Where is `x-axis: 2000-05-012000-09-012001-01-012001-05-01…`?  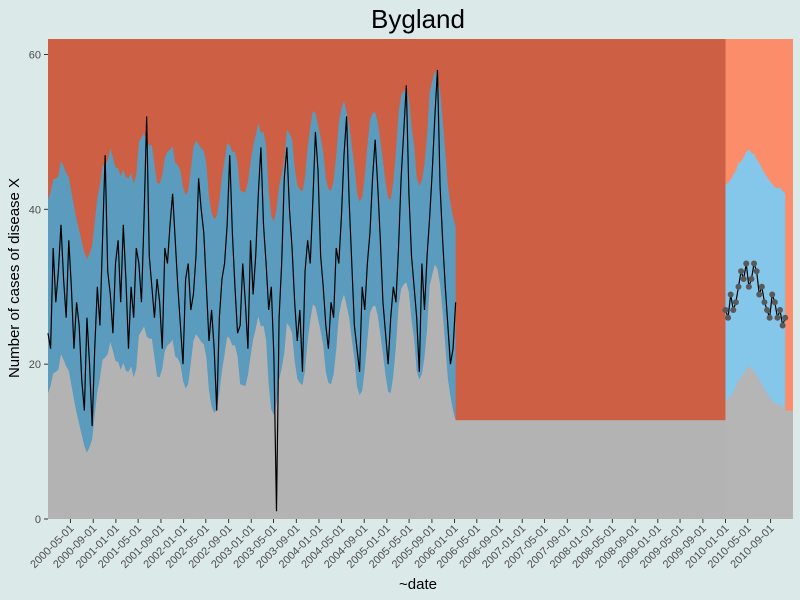
x-axis: 2000-05-012000-09-012001-01-012001-05-01… is located at coordinates (402, 545).